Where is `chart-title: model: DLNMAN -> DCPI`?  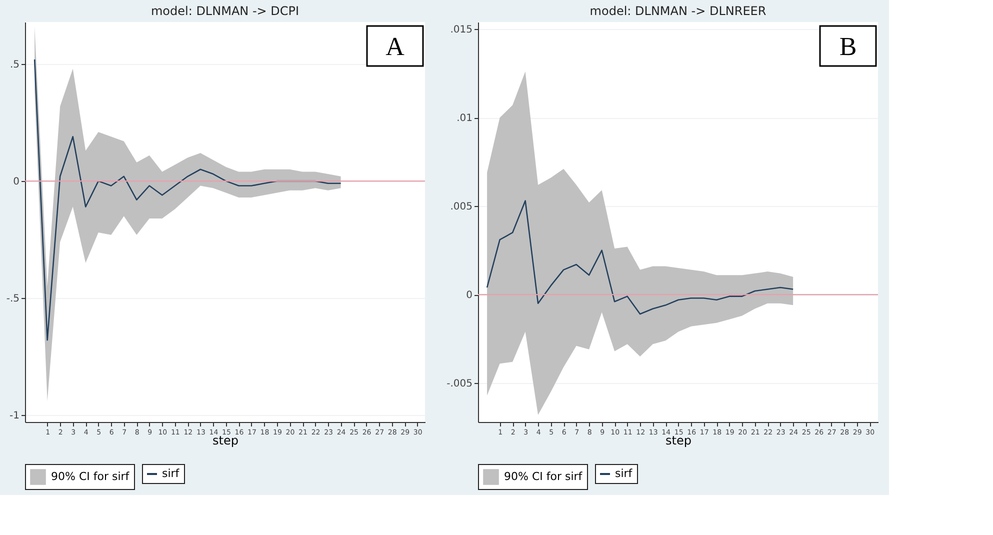
chart-title: model: DLNMAN -> DCPI is located at coordinates (225, 11).